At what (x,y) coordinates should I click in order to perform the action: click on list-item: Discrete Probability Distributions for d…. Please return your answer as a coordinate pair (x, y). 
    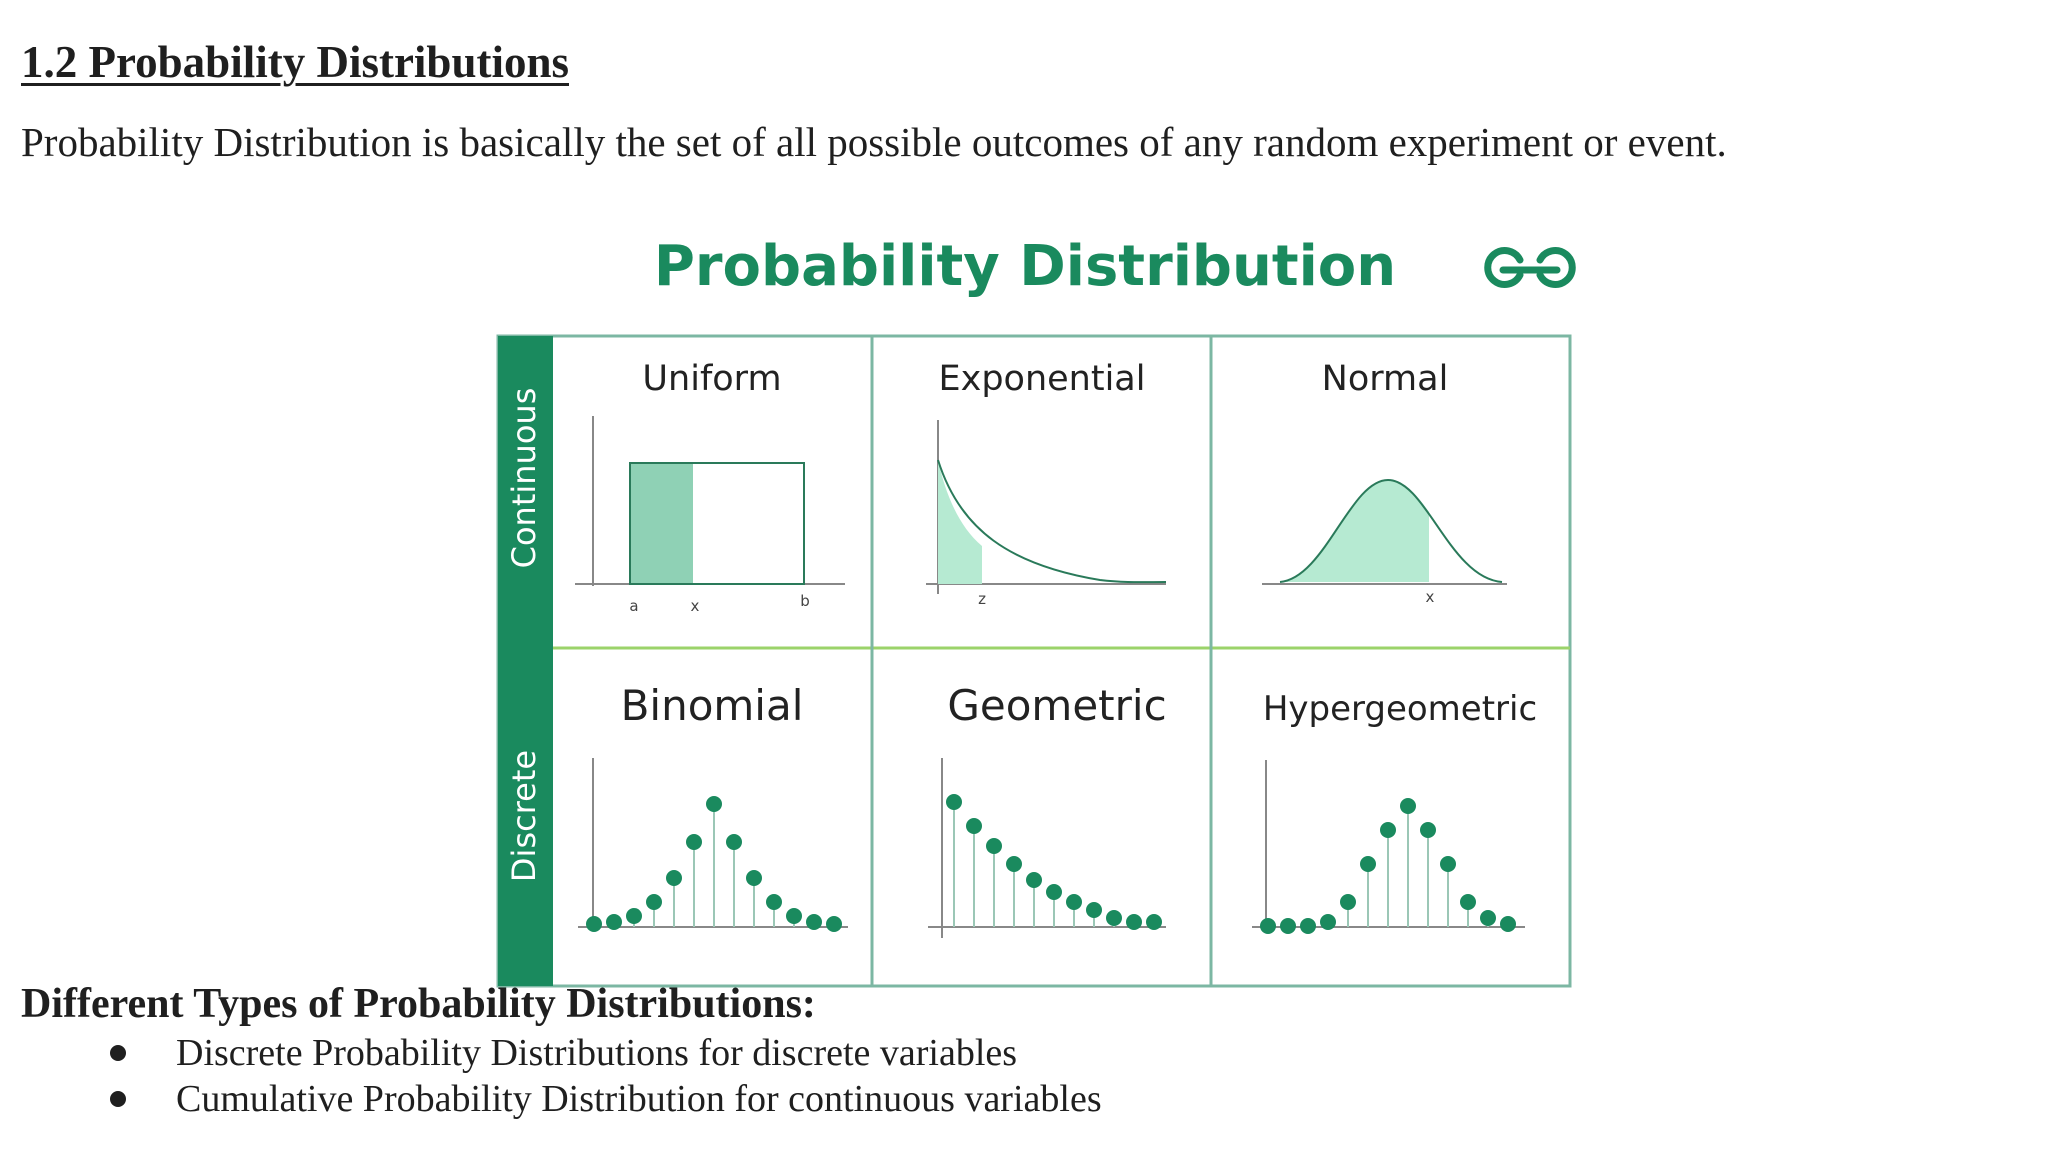
    Looking at the image, I should click on (551, 1053).